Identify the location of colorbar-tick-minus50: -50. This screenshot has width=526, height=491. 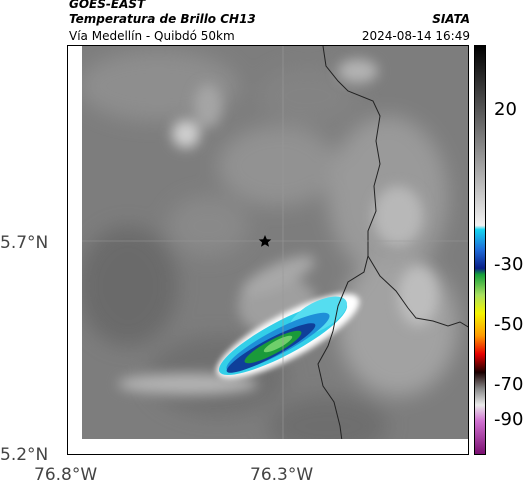
(509, 324).